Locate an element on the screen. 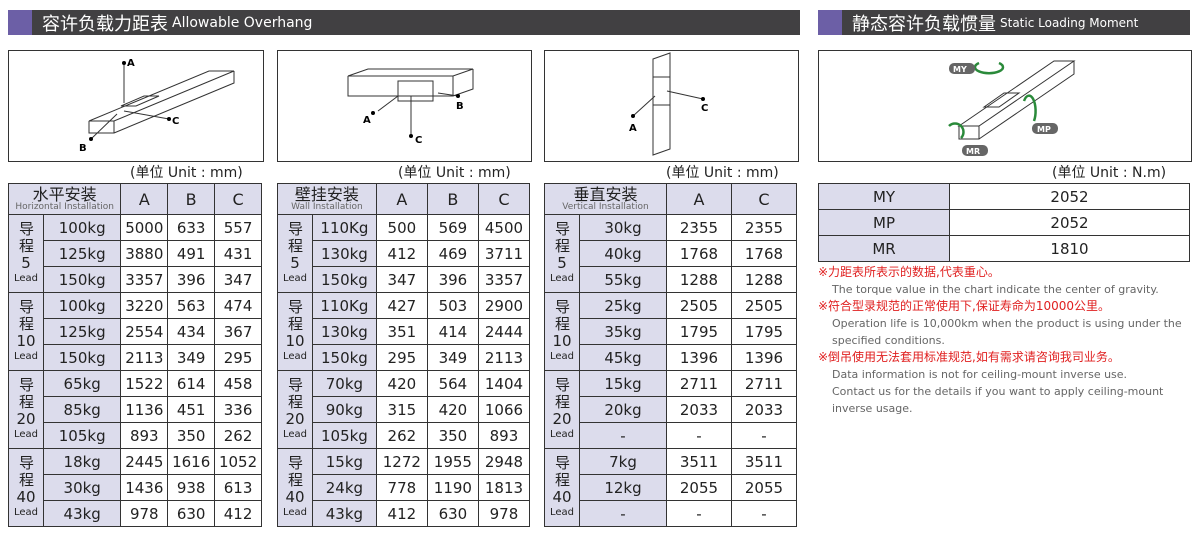 Image resolution: width=1200 pixels, height=537 pixels. table-row: 导程 10 Lead 110Kg 427 503 2900 is located at coordinates (404, 331).